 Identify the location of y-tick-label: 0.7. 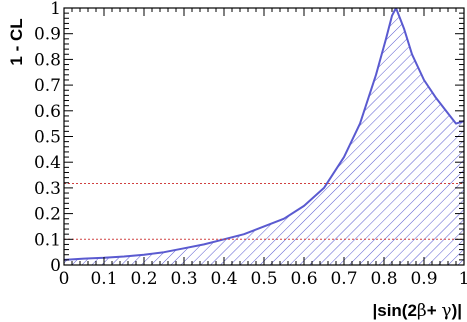
(47, 86).